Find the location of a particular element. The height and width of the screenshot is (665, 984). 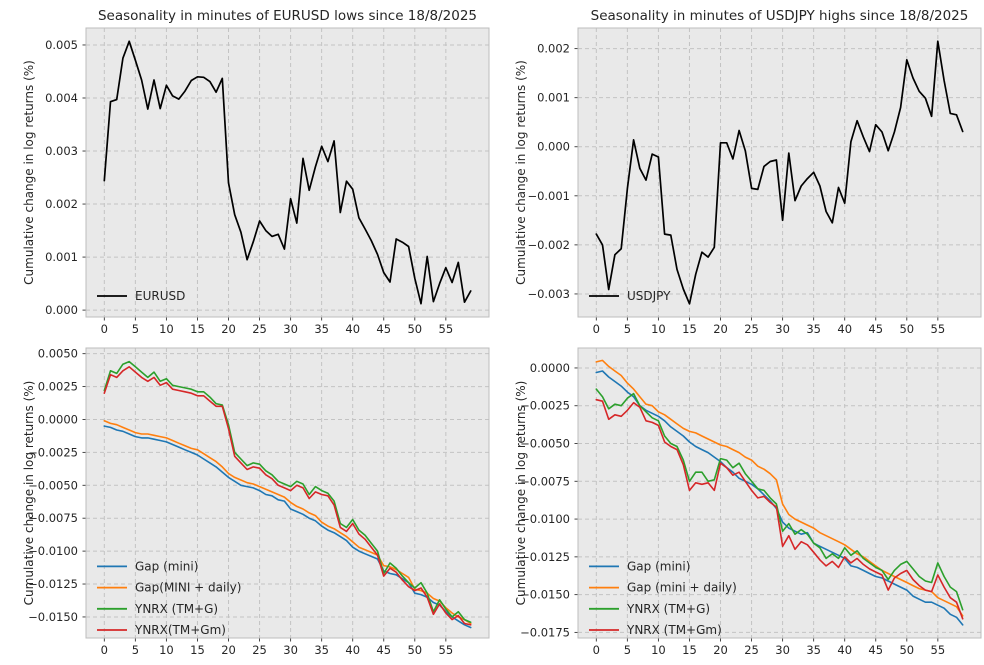

series-line-usdjpy is located at coordinates (779, 172).